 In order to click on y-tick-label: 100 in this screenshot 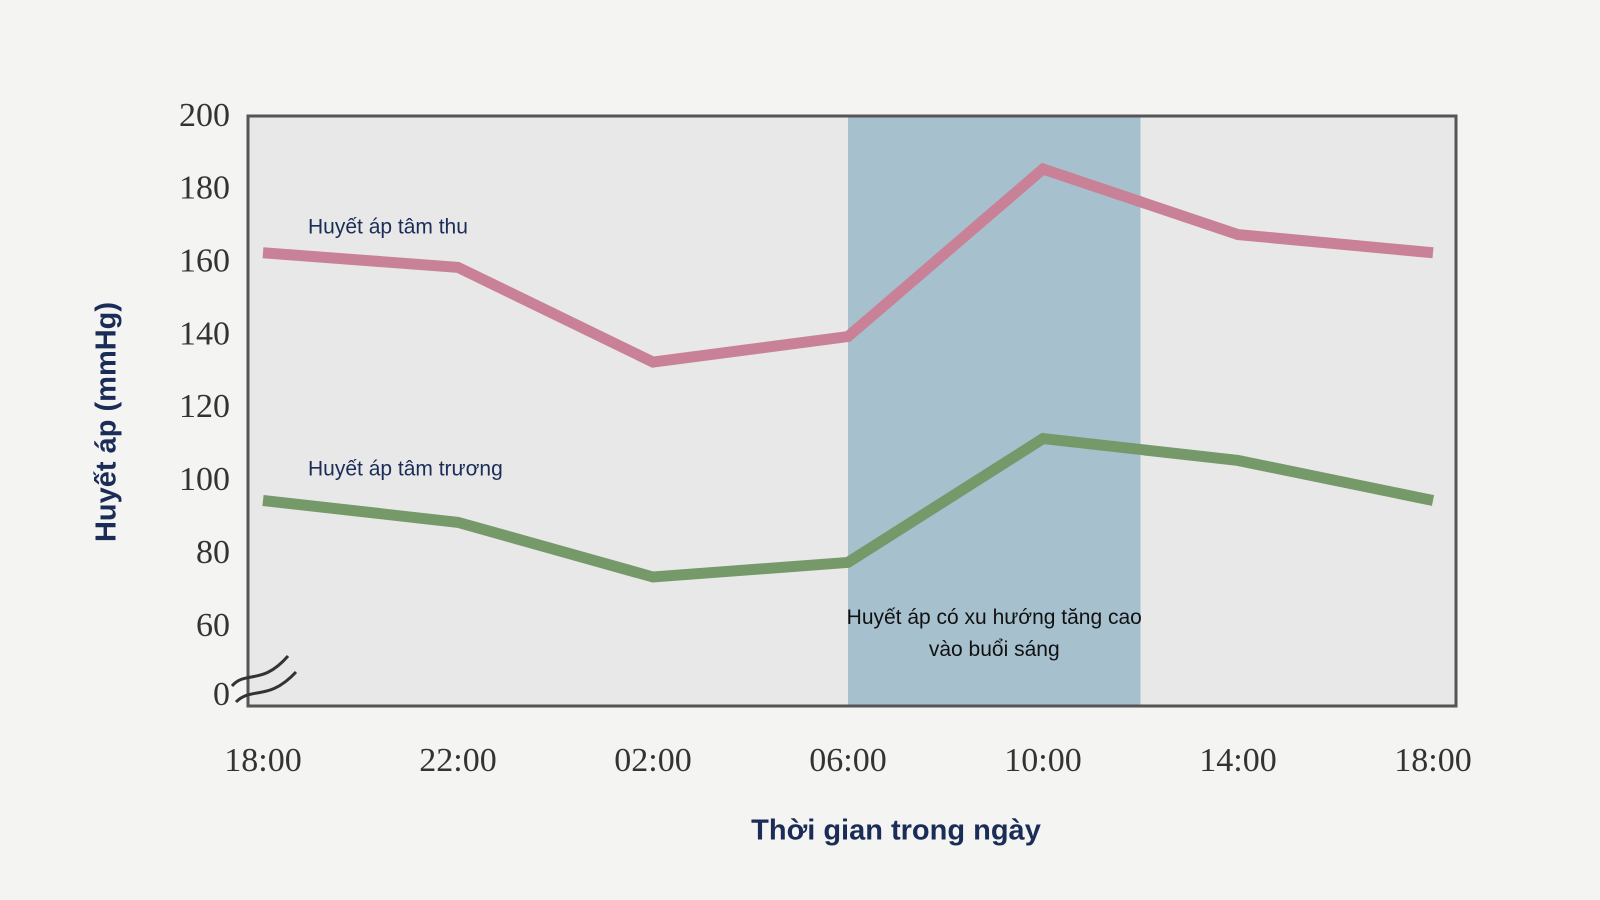, I will do `click(204, 479)`.